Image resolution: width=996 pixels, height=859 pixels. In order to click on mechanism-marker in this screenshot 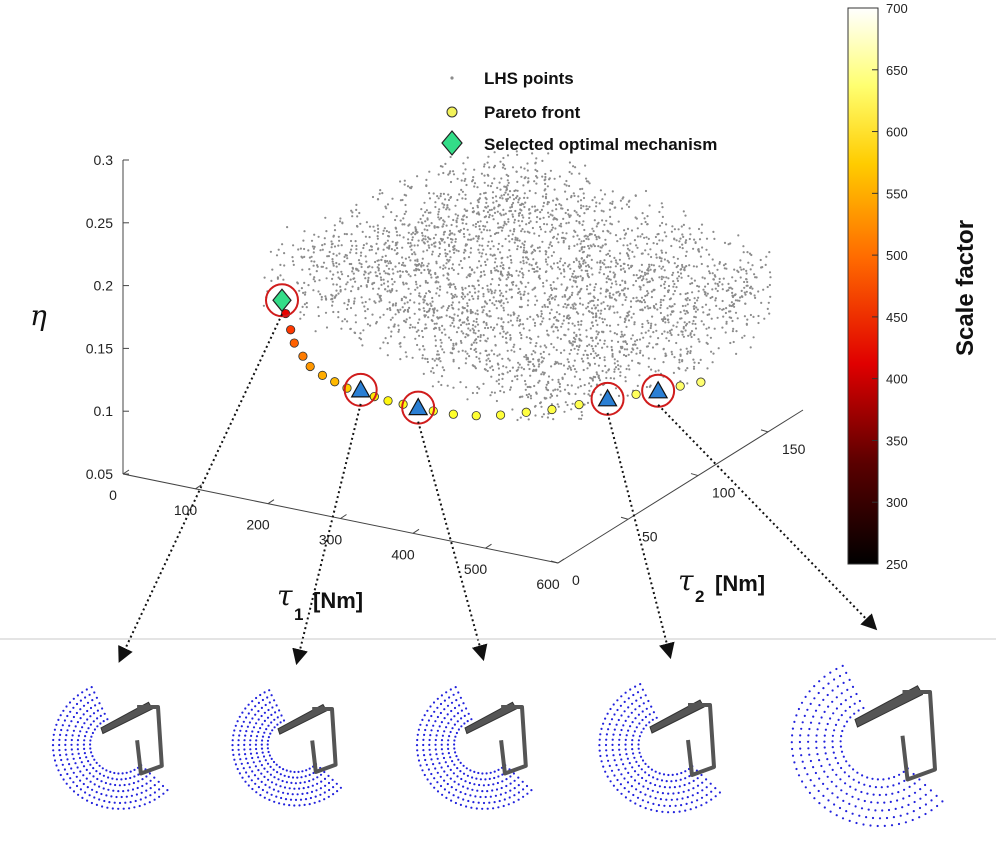, I will do `click(418, 406)`.